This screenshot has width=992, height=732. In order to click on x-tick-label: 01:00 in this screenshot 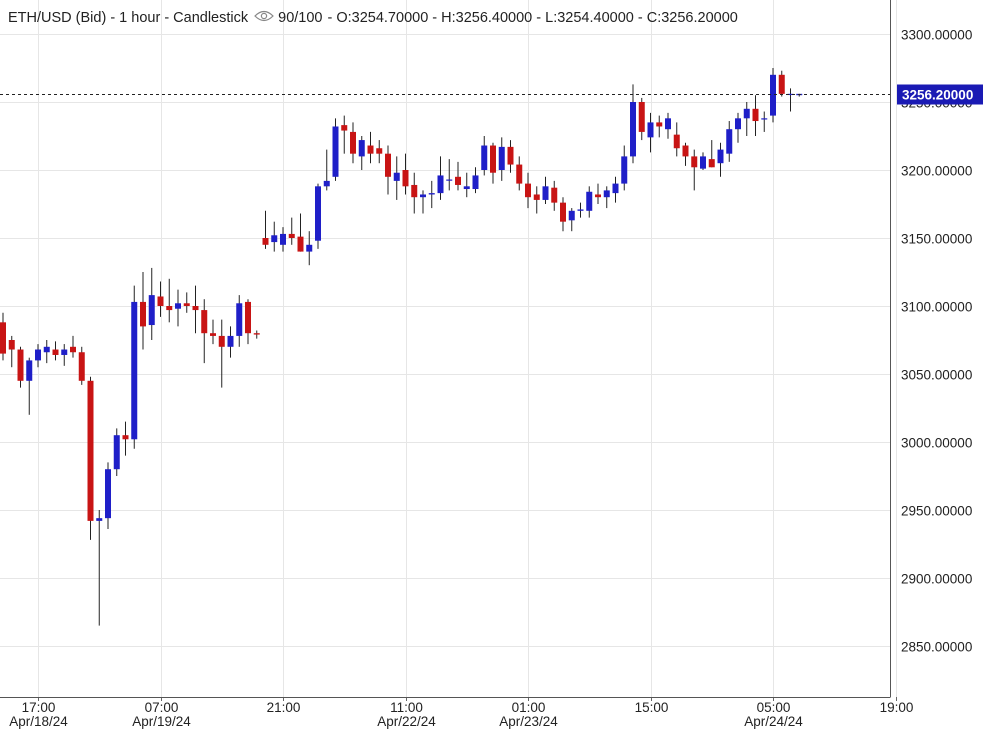, I will do `click(529, 707)`.